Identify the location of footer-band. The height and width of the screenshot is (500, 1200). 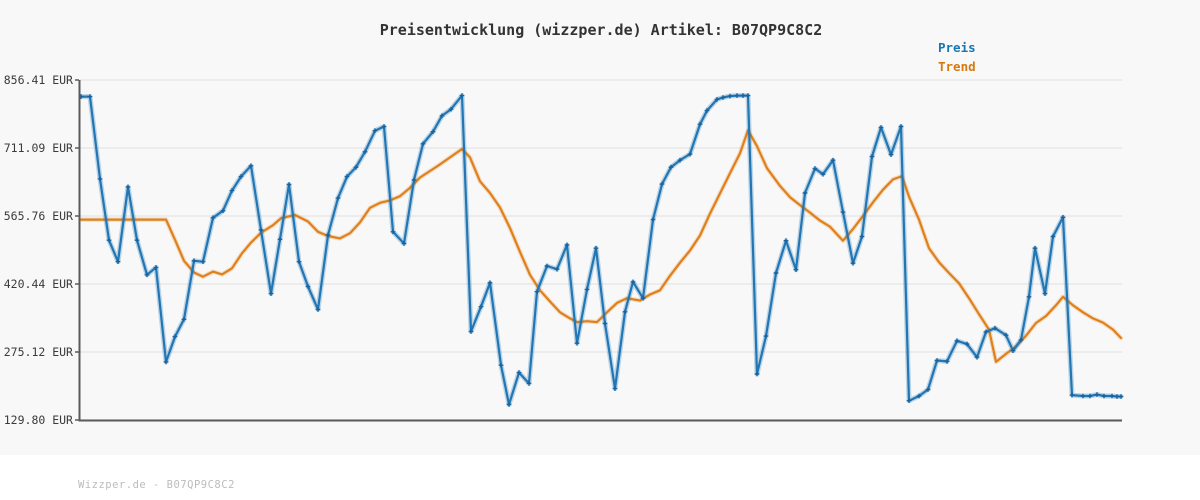
(600, 477).